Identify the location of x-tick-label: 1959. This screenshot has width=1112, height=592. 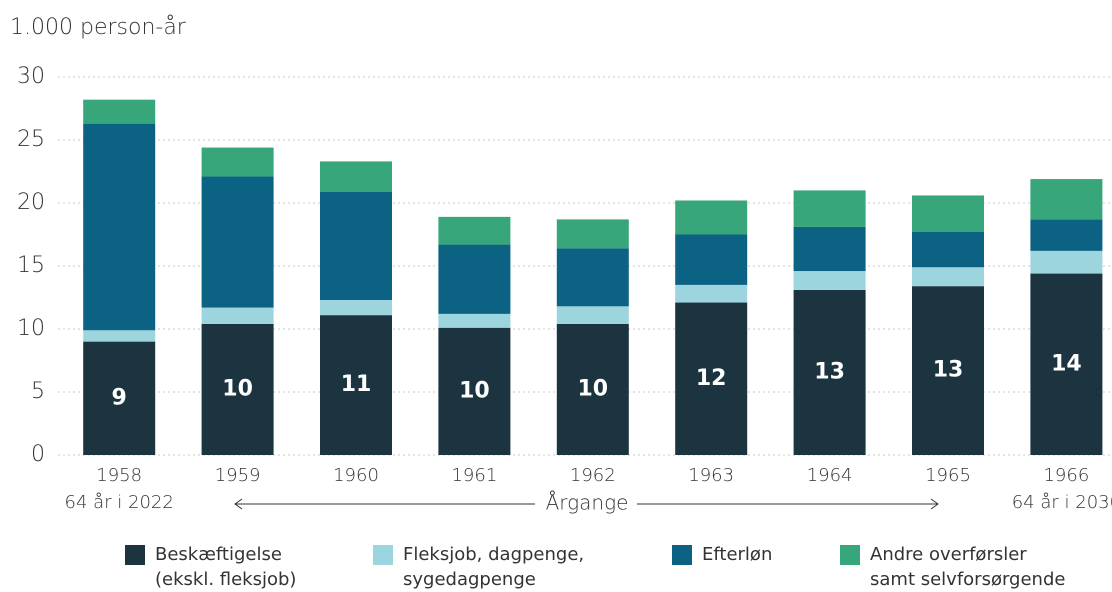
(238, 475).